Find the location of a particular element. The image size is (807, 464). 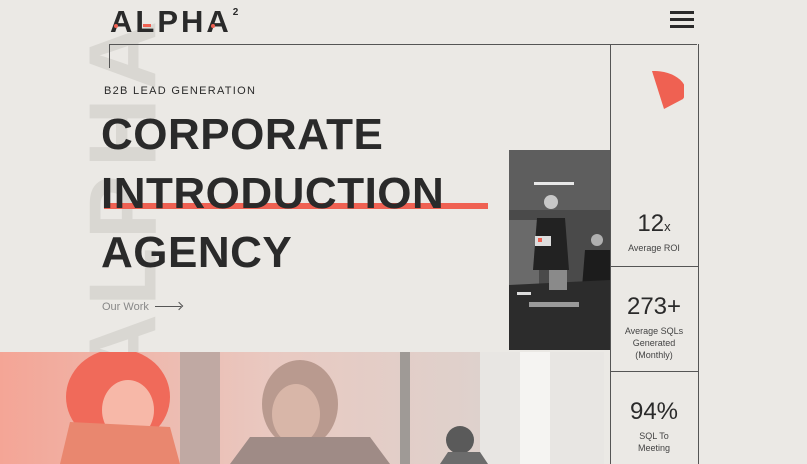

hero-headline-line2: INTRODUCTION is located at coordinates (273, 193).